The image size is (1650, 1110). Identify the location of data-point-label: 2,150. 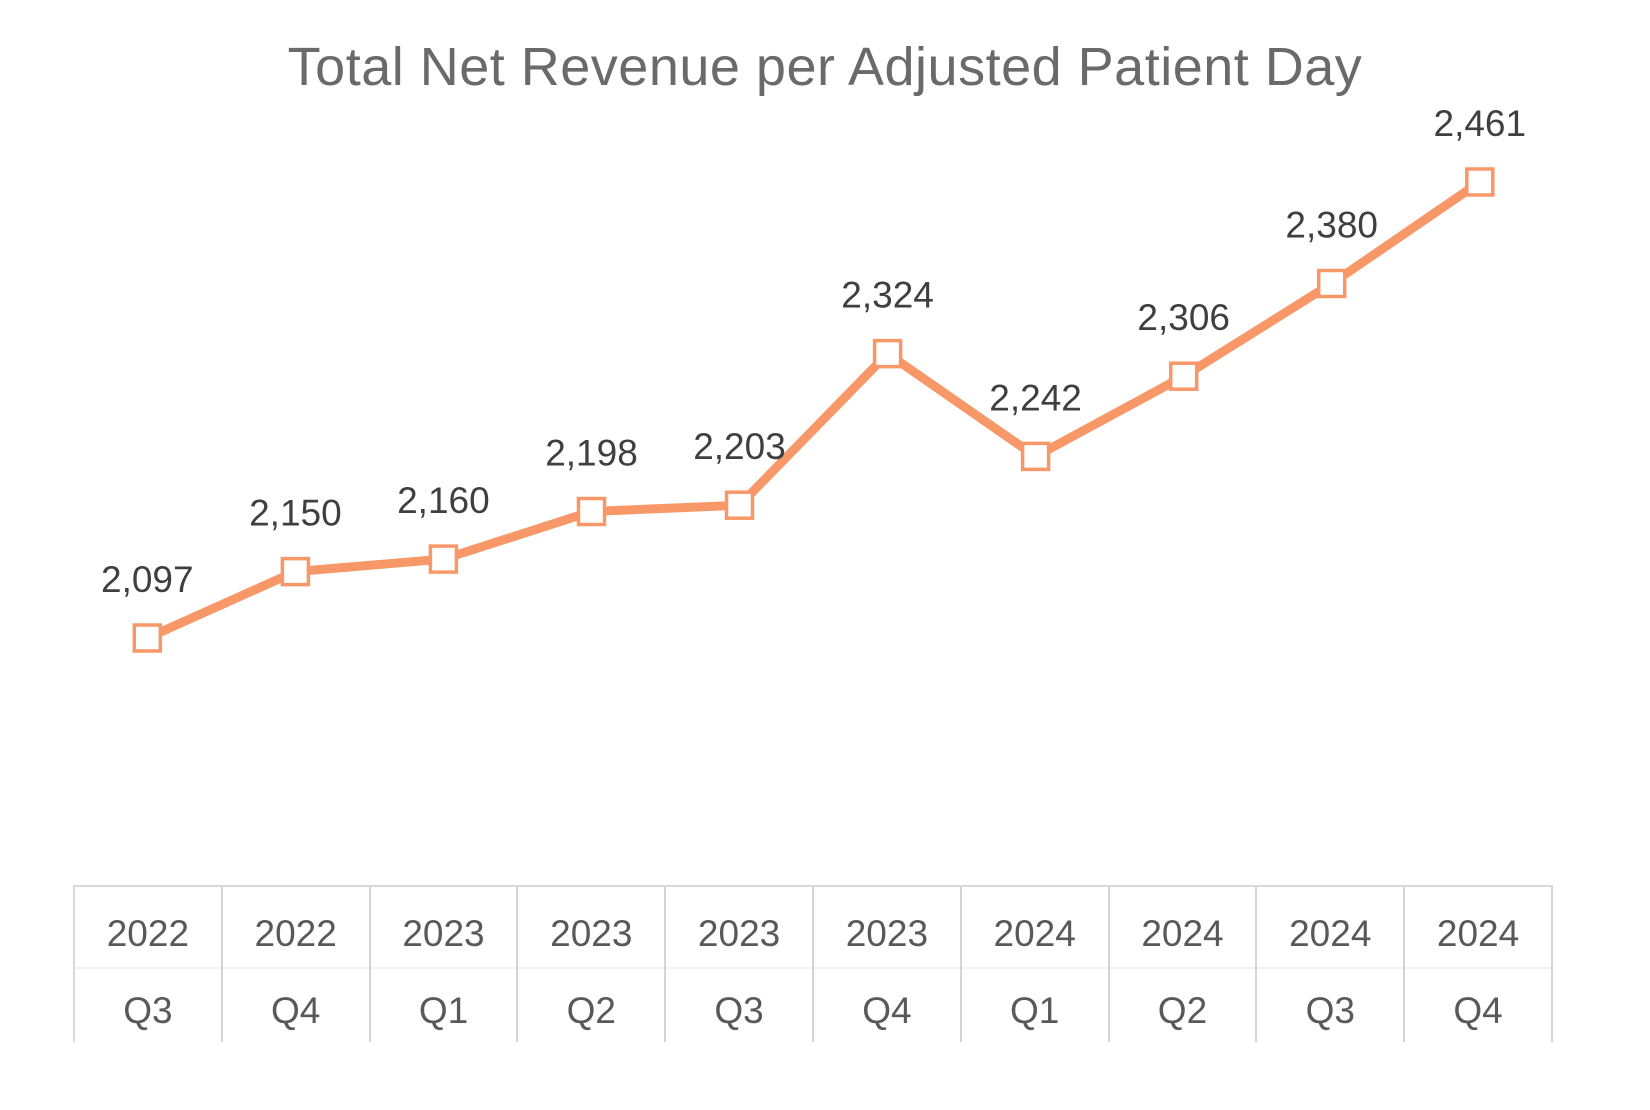
(295, 513).